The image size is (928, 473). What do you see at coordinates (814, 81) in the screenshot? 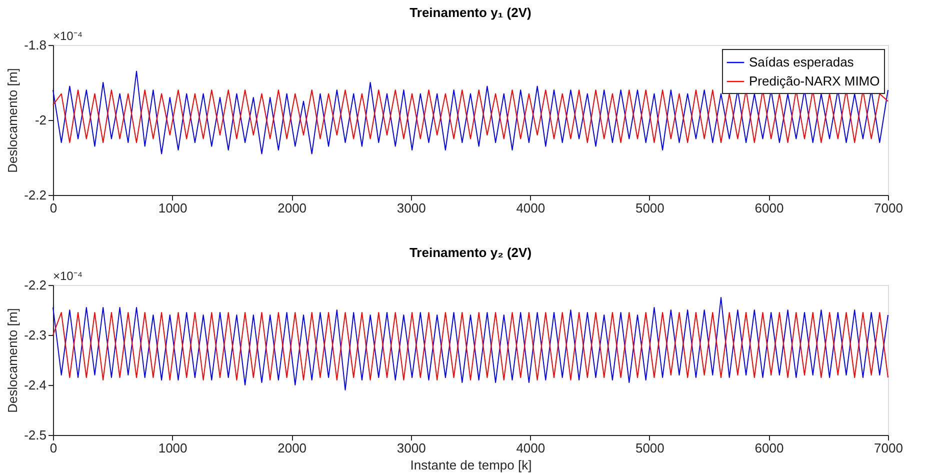
I see `legend-label: Predição-NARX MIMO` at bounding box center [814, 81].